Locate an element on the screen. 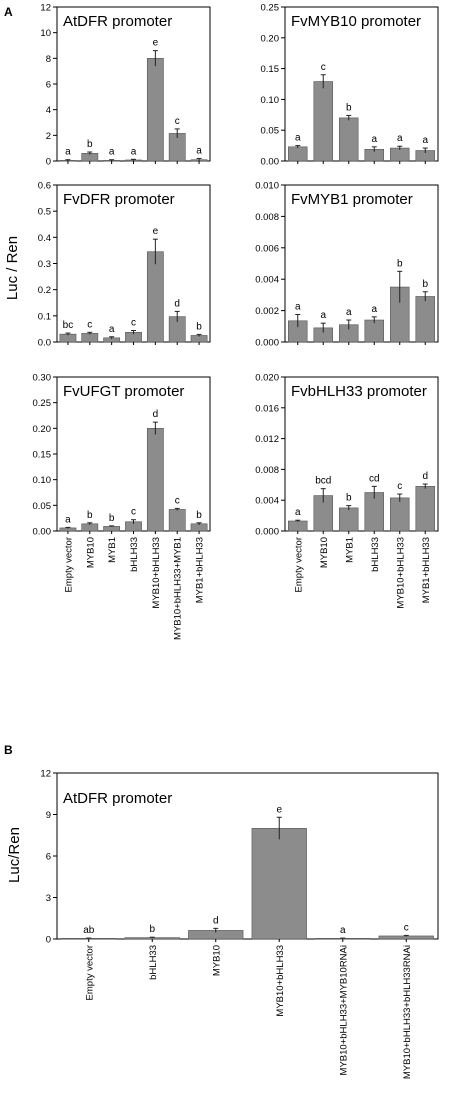  y-tick-label: 0.6 is located at coordinates (44, 186).